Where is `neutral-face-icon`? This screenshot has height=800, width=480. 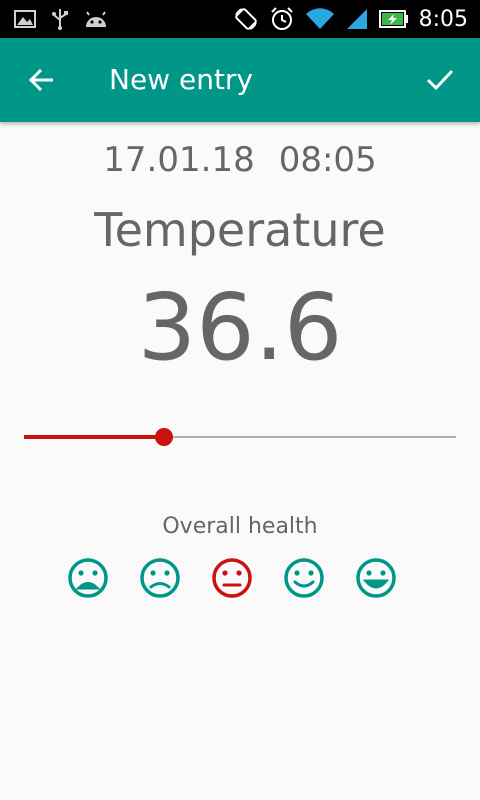
neutral-face-icon is located at coordinates (232, 578).